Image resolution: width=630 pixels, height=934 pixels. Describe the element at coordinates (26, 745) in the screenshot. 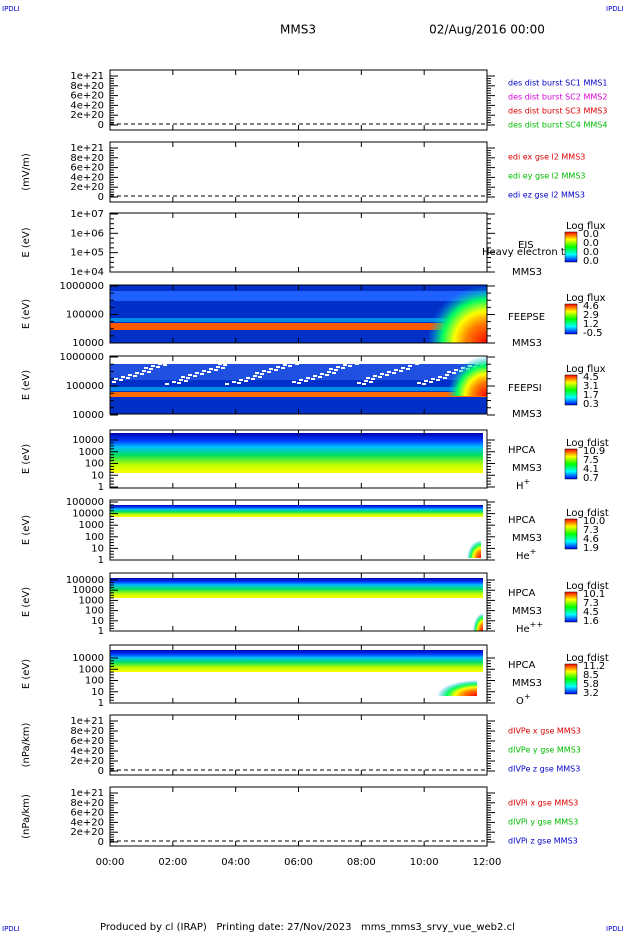

I see `y-axis-label: (nPa/km)` at that location.